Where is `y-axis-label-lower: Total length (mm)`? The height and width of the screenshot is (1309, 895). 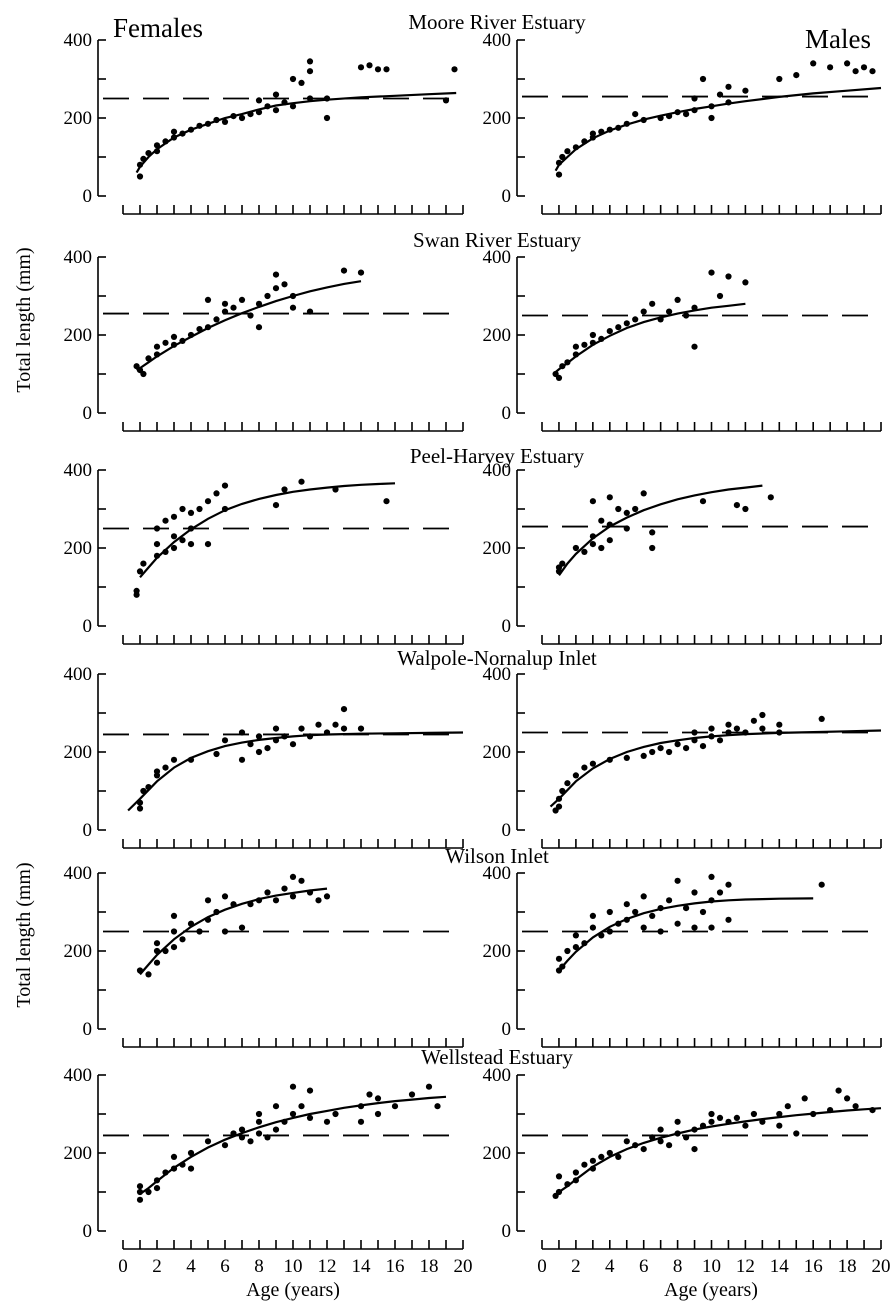
y-axis-label-lower: Total length (mm) is located at coordinates (24, 934).